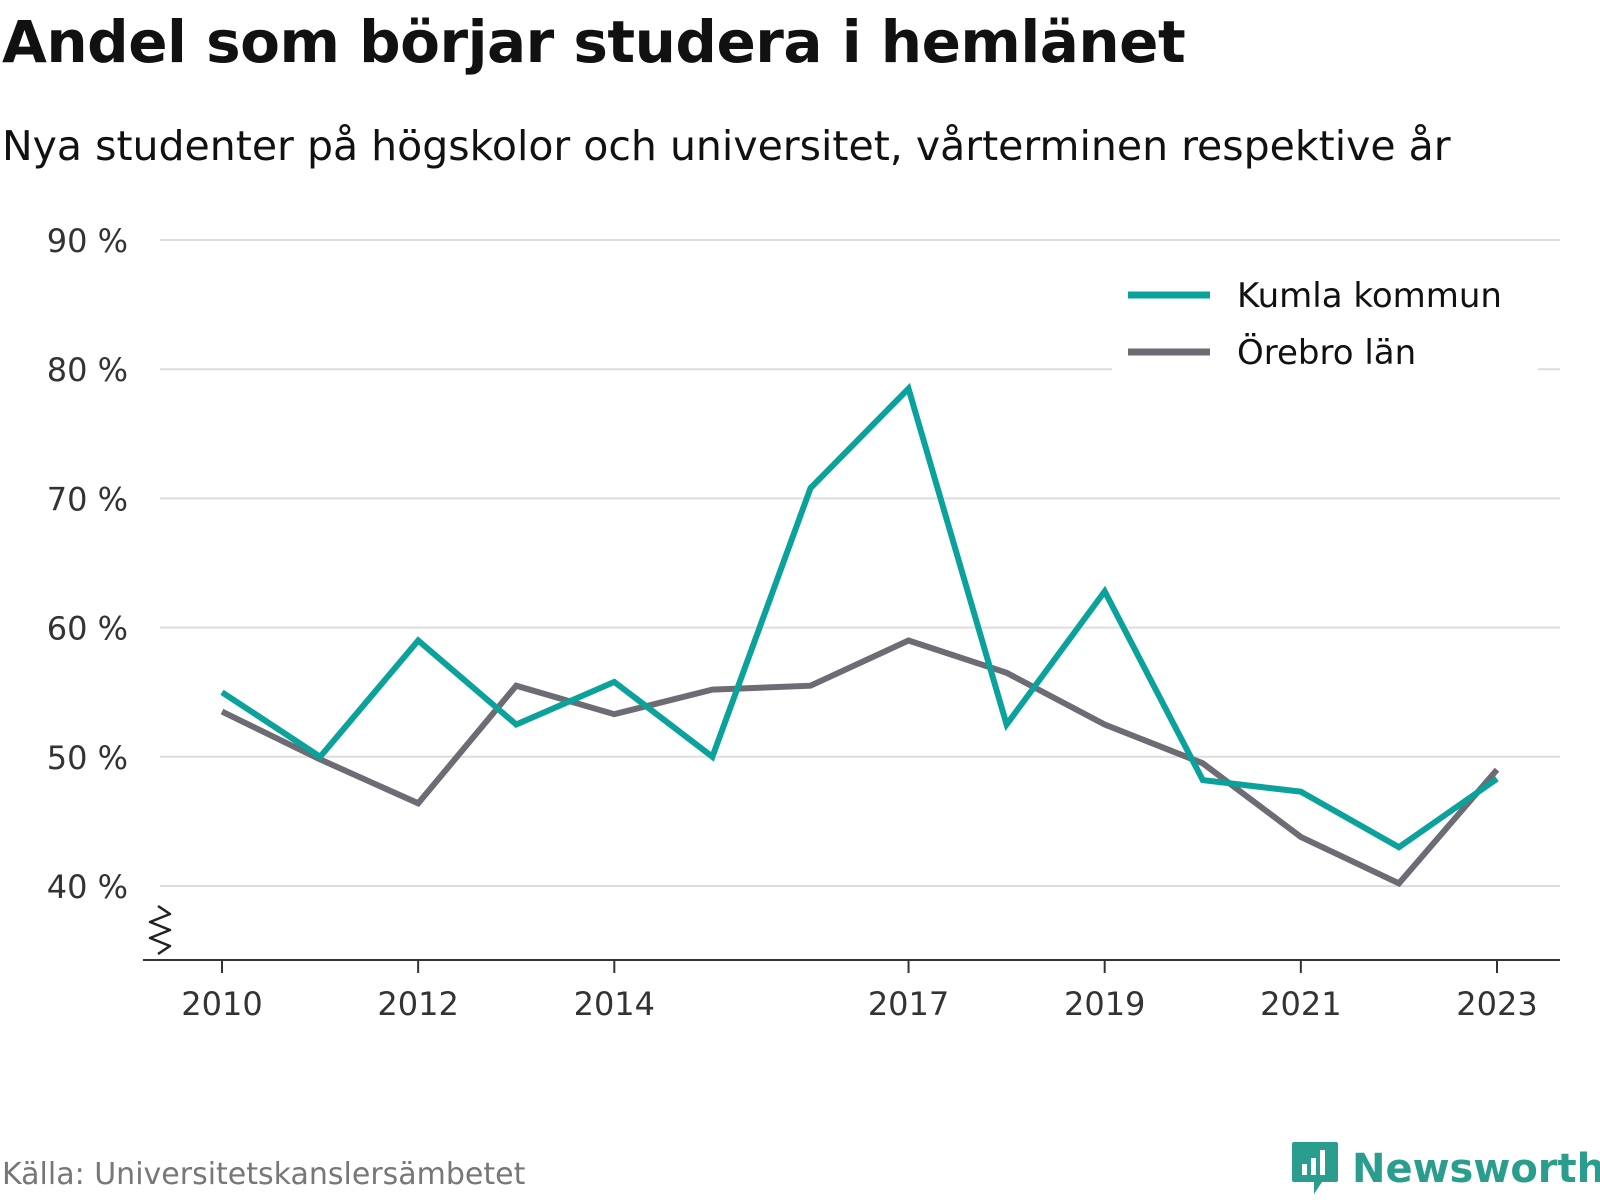 The image size is (1600, 1200). I want to click on y-tick-label: 70 %, so click(87, 499).